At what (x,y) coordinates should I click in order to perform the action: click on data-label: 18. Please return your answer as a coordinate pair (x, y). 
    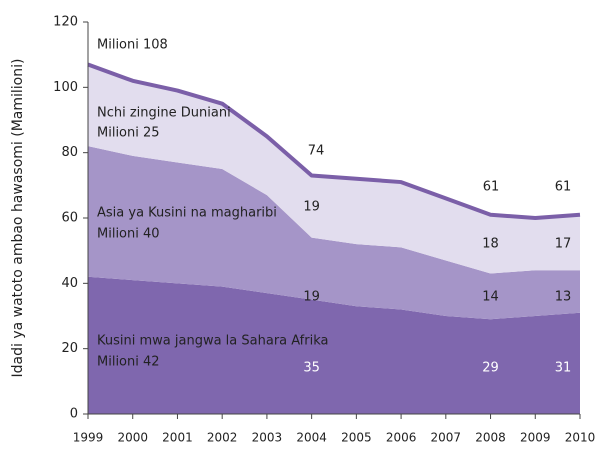
    Looking at the image, I should click on (490, 244).